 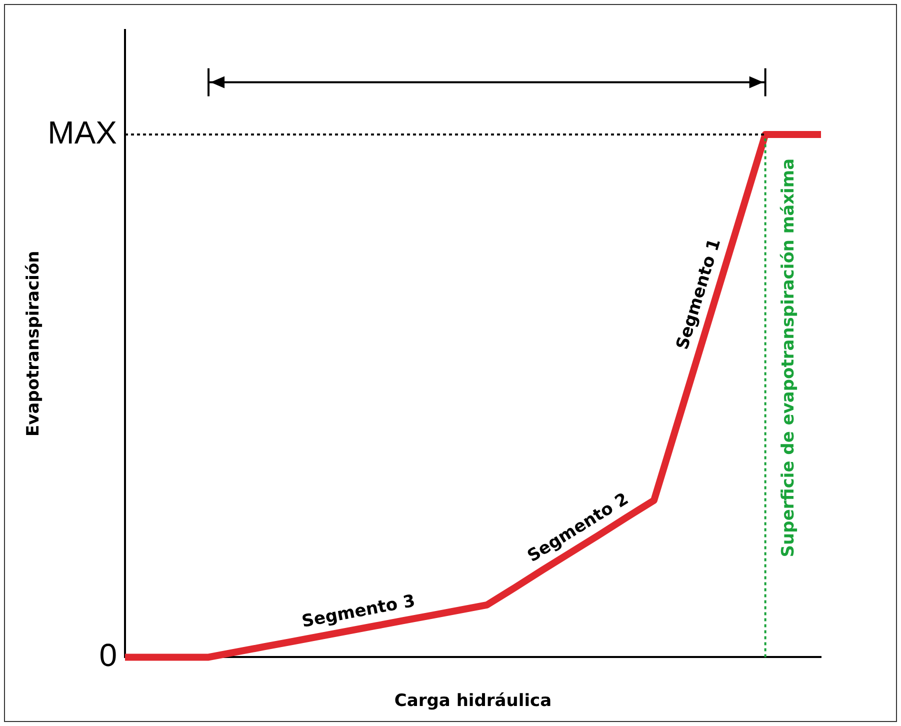 What do you see at coordinates (358, 611) in the screenshot?
I see `annotation: Segmento 3` at bounding box center [358, 611].